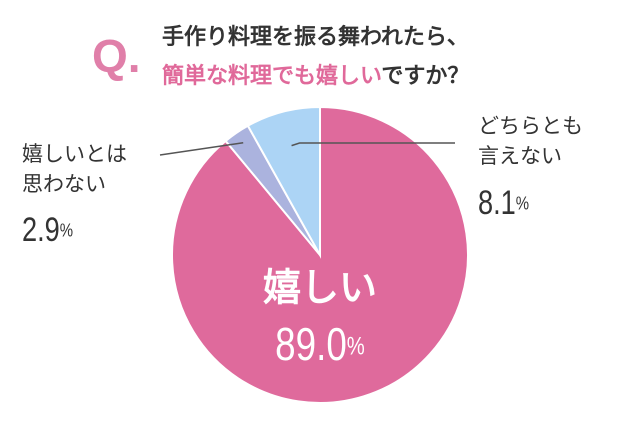  Describe the element at coordinates (311, 344) in the screenshot. I see `value-number: 89.0` at that location.